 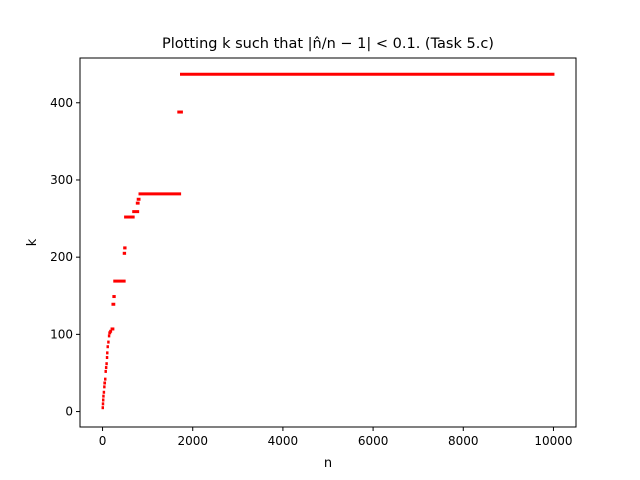 What do you see at coordinates (61, 180) in the screenshot?
I see `y-tick-label-300: 300` at bounding box center [61, 180].